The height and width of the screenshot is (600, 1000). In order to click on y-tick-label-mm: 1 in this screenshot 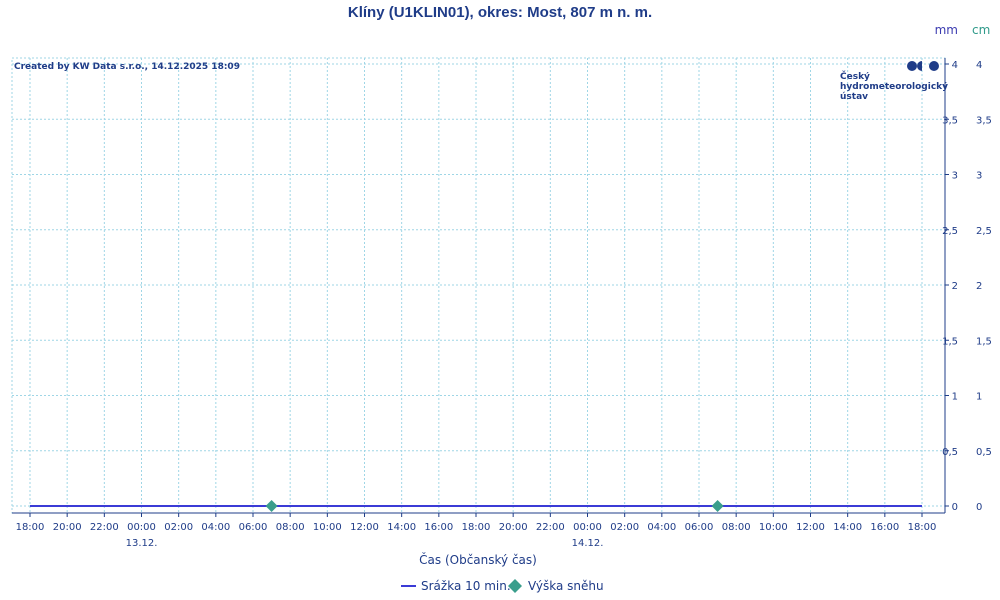, I will do `click(955, 397)`.